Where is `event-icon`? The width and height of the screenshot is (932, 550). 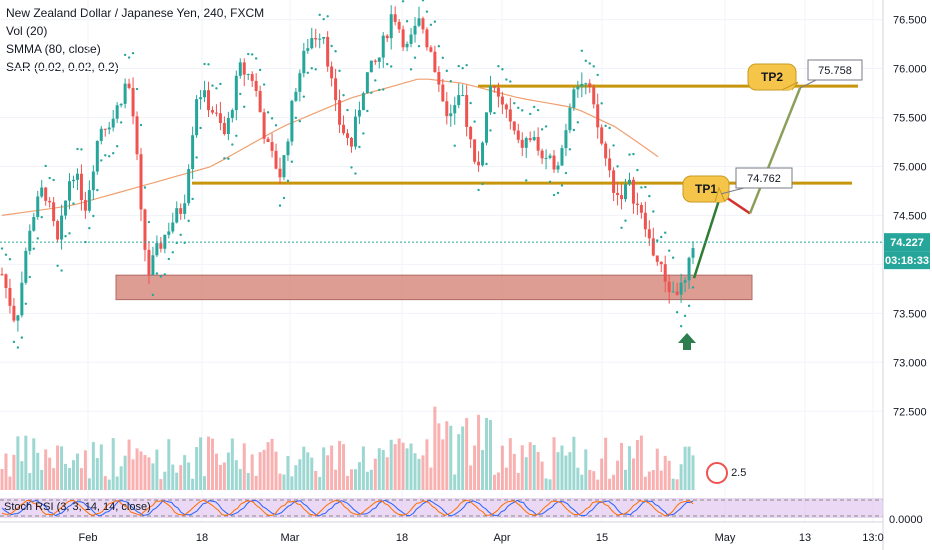 event-icon is located at coordinates (717, 473).